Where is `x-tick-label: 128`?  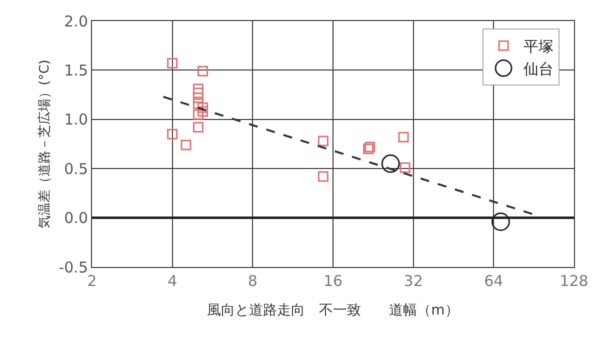 x-tick-label: 128 is located at coordinates (574, 281).